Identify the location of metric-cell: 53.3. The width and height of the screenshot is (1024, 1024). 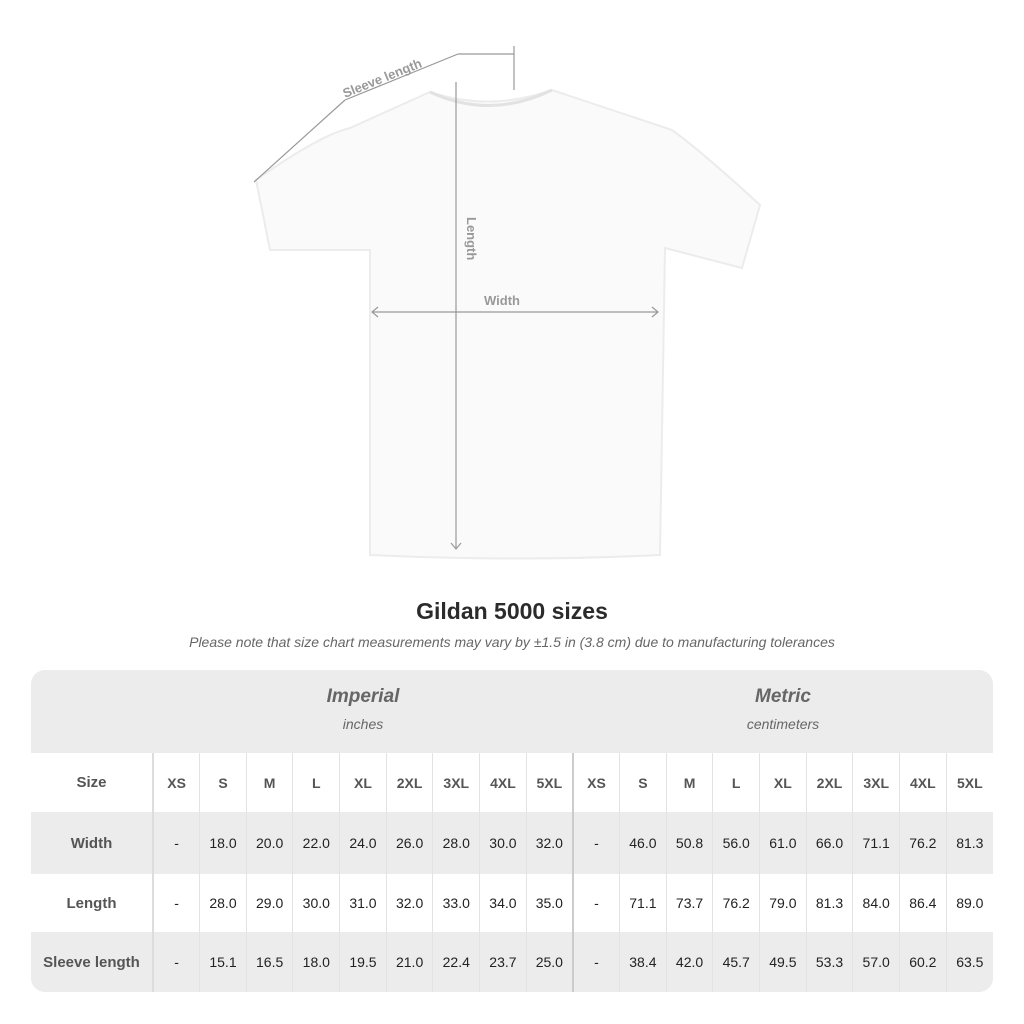
(829, 962).